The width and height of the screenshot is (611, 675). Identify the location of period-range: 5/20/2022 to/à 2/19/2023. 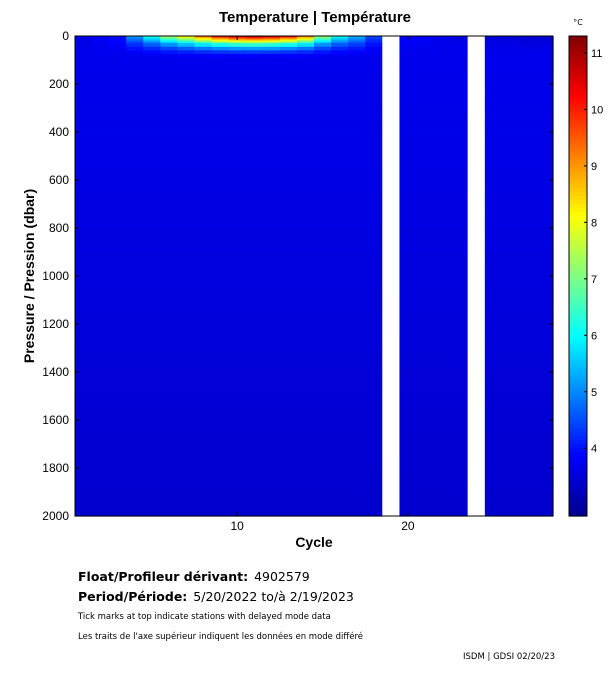
(273, 596).